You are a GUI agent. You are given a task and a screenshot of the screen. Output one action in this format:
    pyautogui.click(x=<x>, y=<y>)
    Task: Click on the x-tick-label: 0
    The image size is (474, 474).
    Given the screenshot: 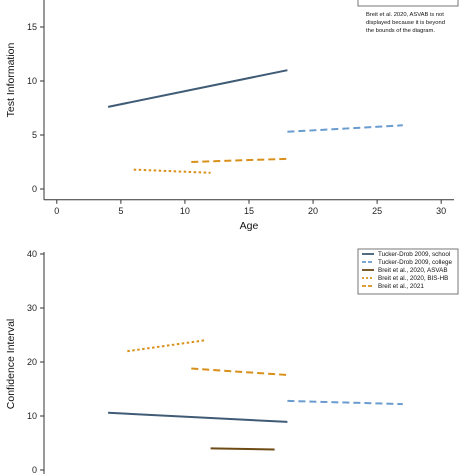 What is the action you would take?
    pyautogui.click(x=56, y=211)
    